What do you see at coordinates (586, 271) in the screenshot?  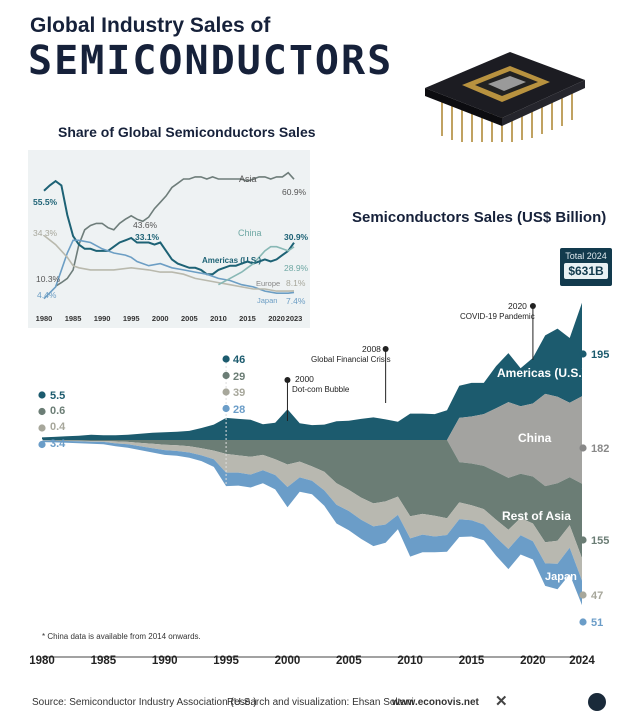 I see `total-value: $631B` at bounding box center [586, 271].